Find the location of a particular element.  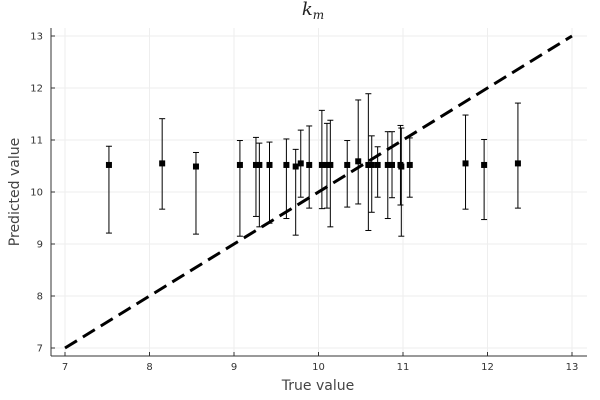

y-axis-label: Predicted value is located at coordinates (15, 192).